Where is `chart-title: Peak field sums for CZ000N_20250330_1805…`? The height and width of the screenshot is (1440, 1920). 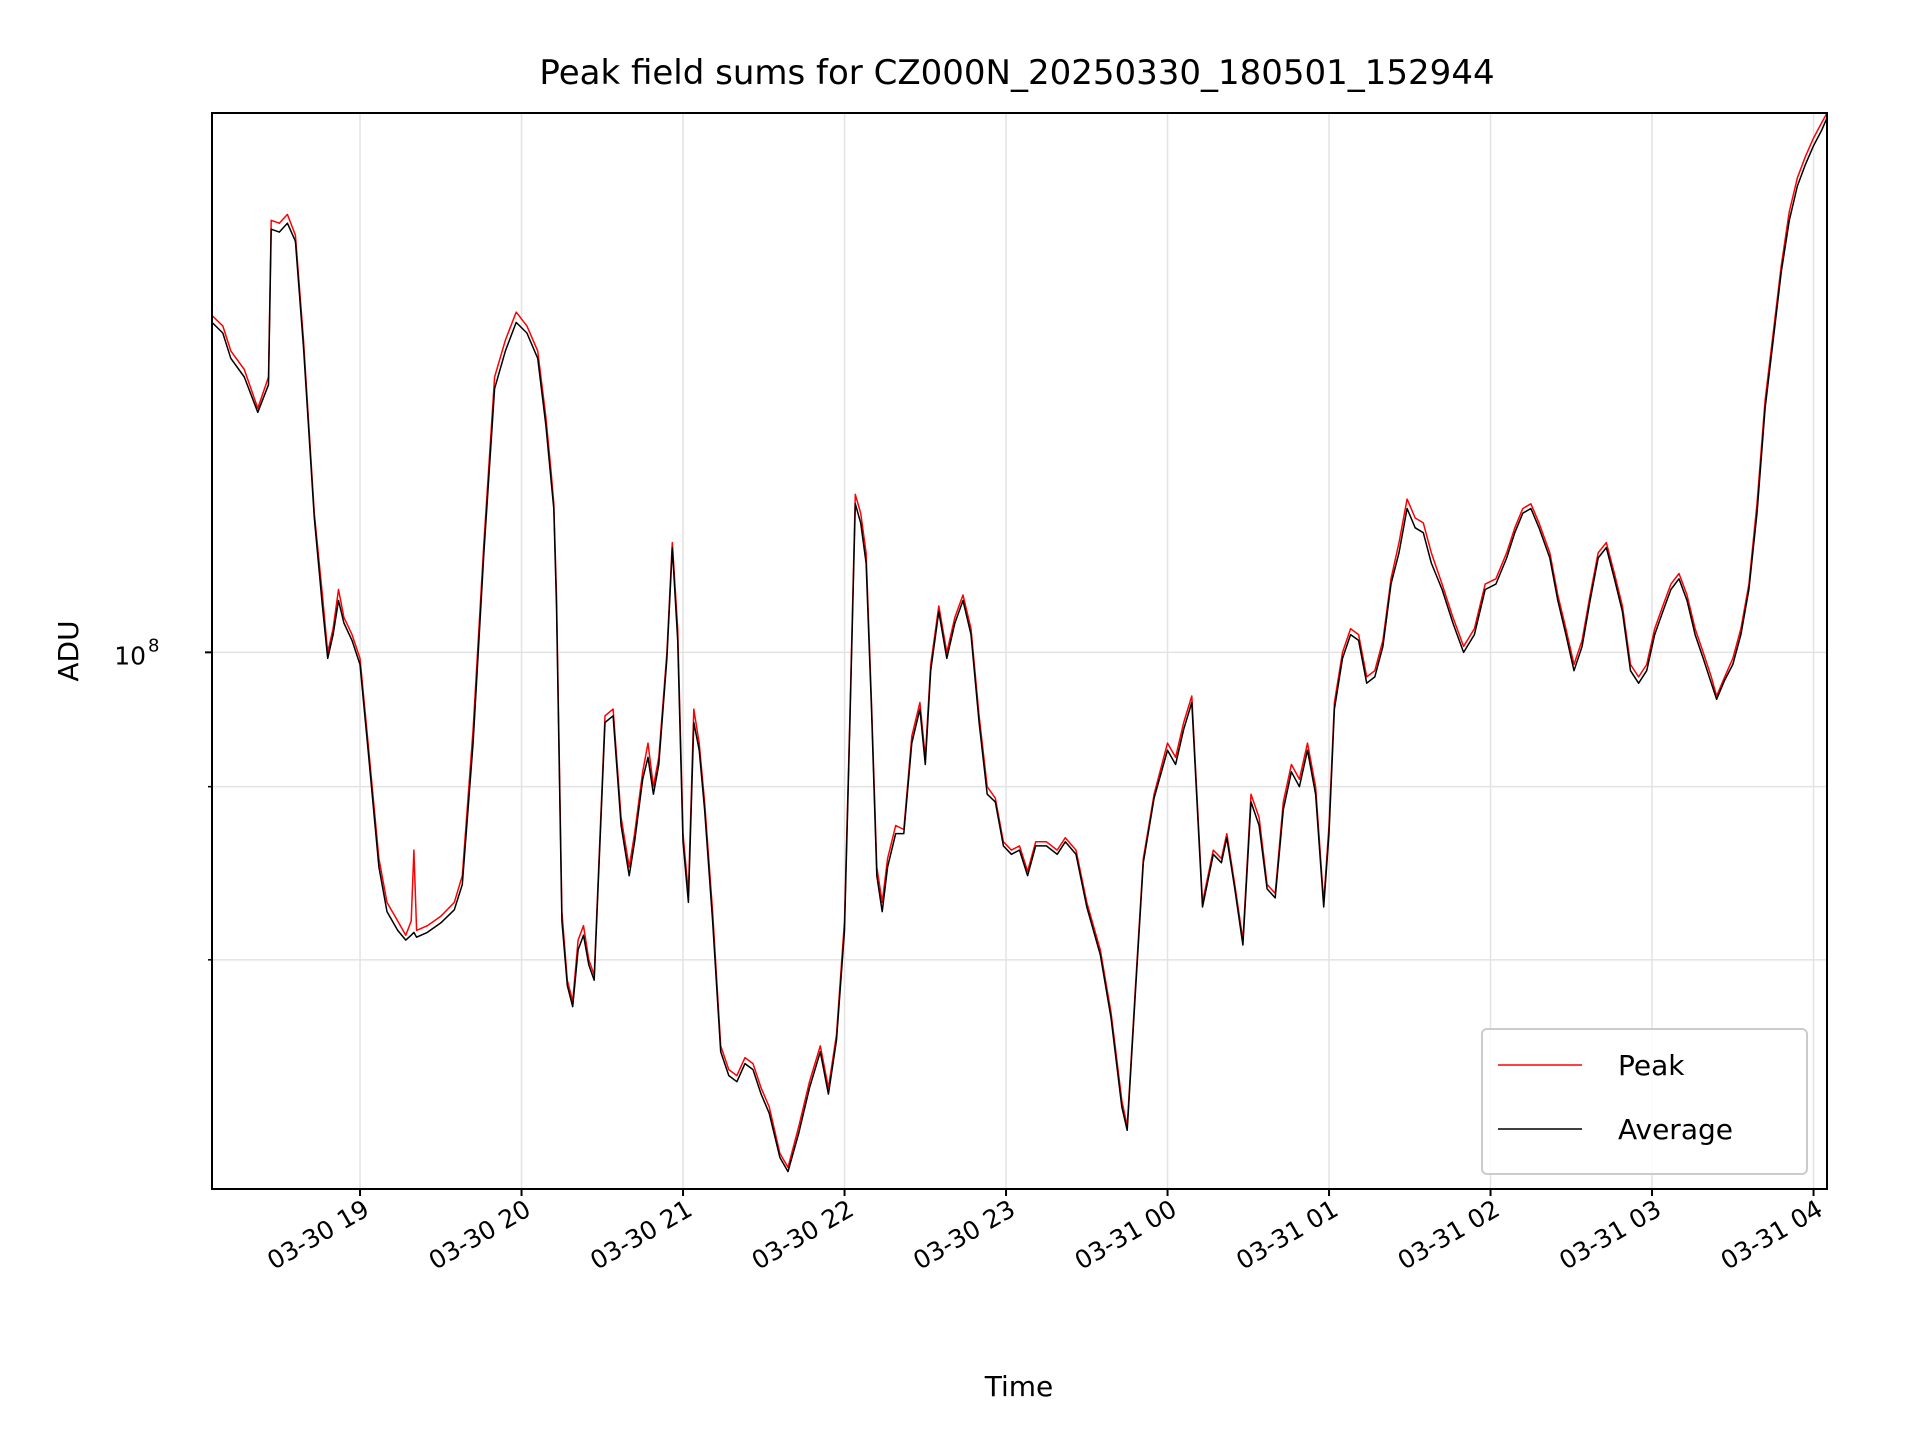 chart-title: Peak field sums for CZ000N_20250330_1805… is located at coordinates (1016, 73).